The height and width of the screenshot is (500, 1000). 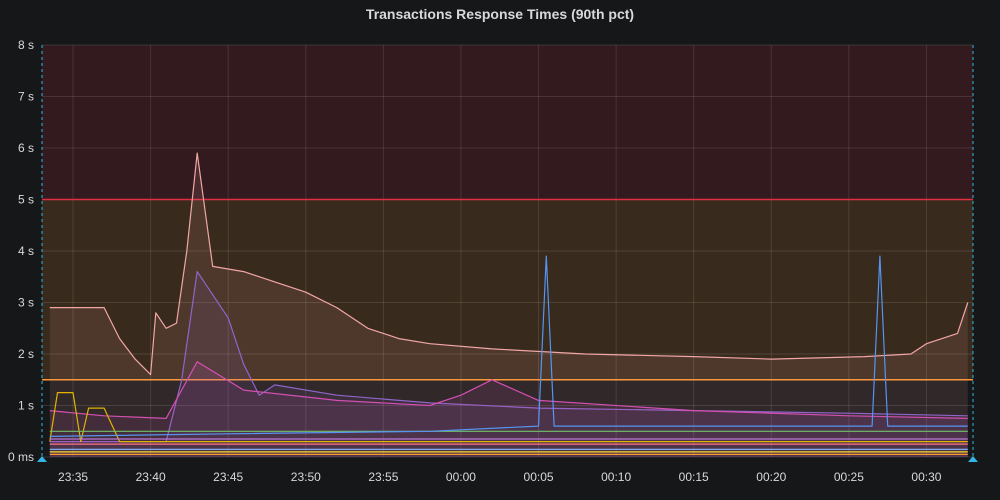 What do you see at coordinates (26, 45) in the screenshot?
I see `y-tick-label: 8 s` at bounding box center [26, 45].